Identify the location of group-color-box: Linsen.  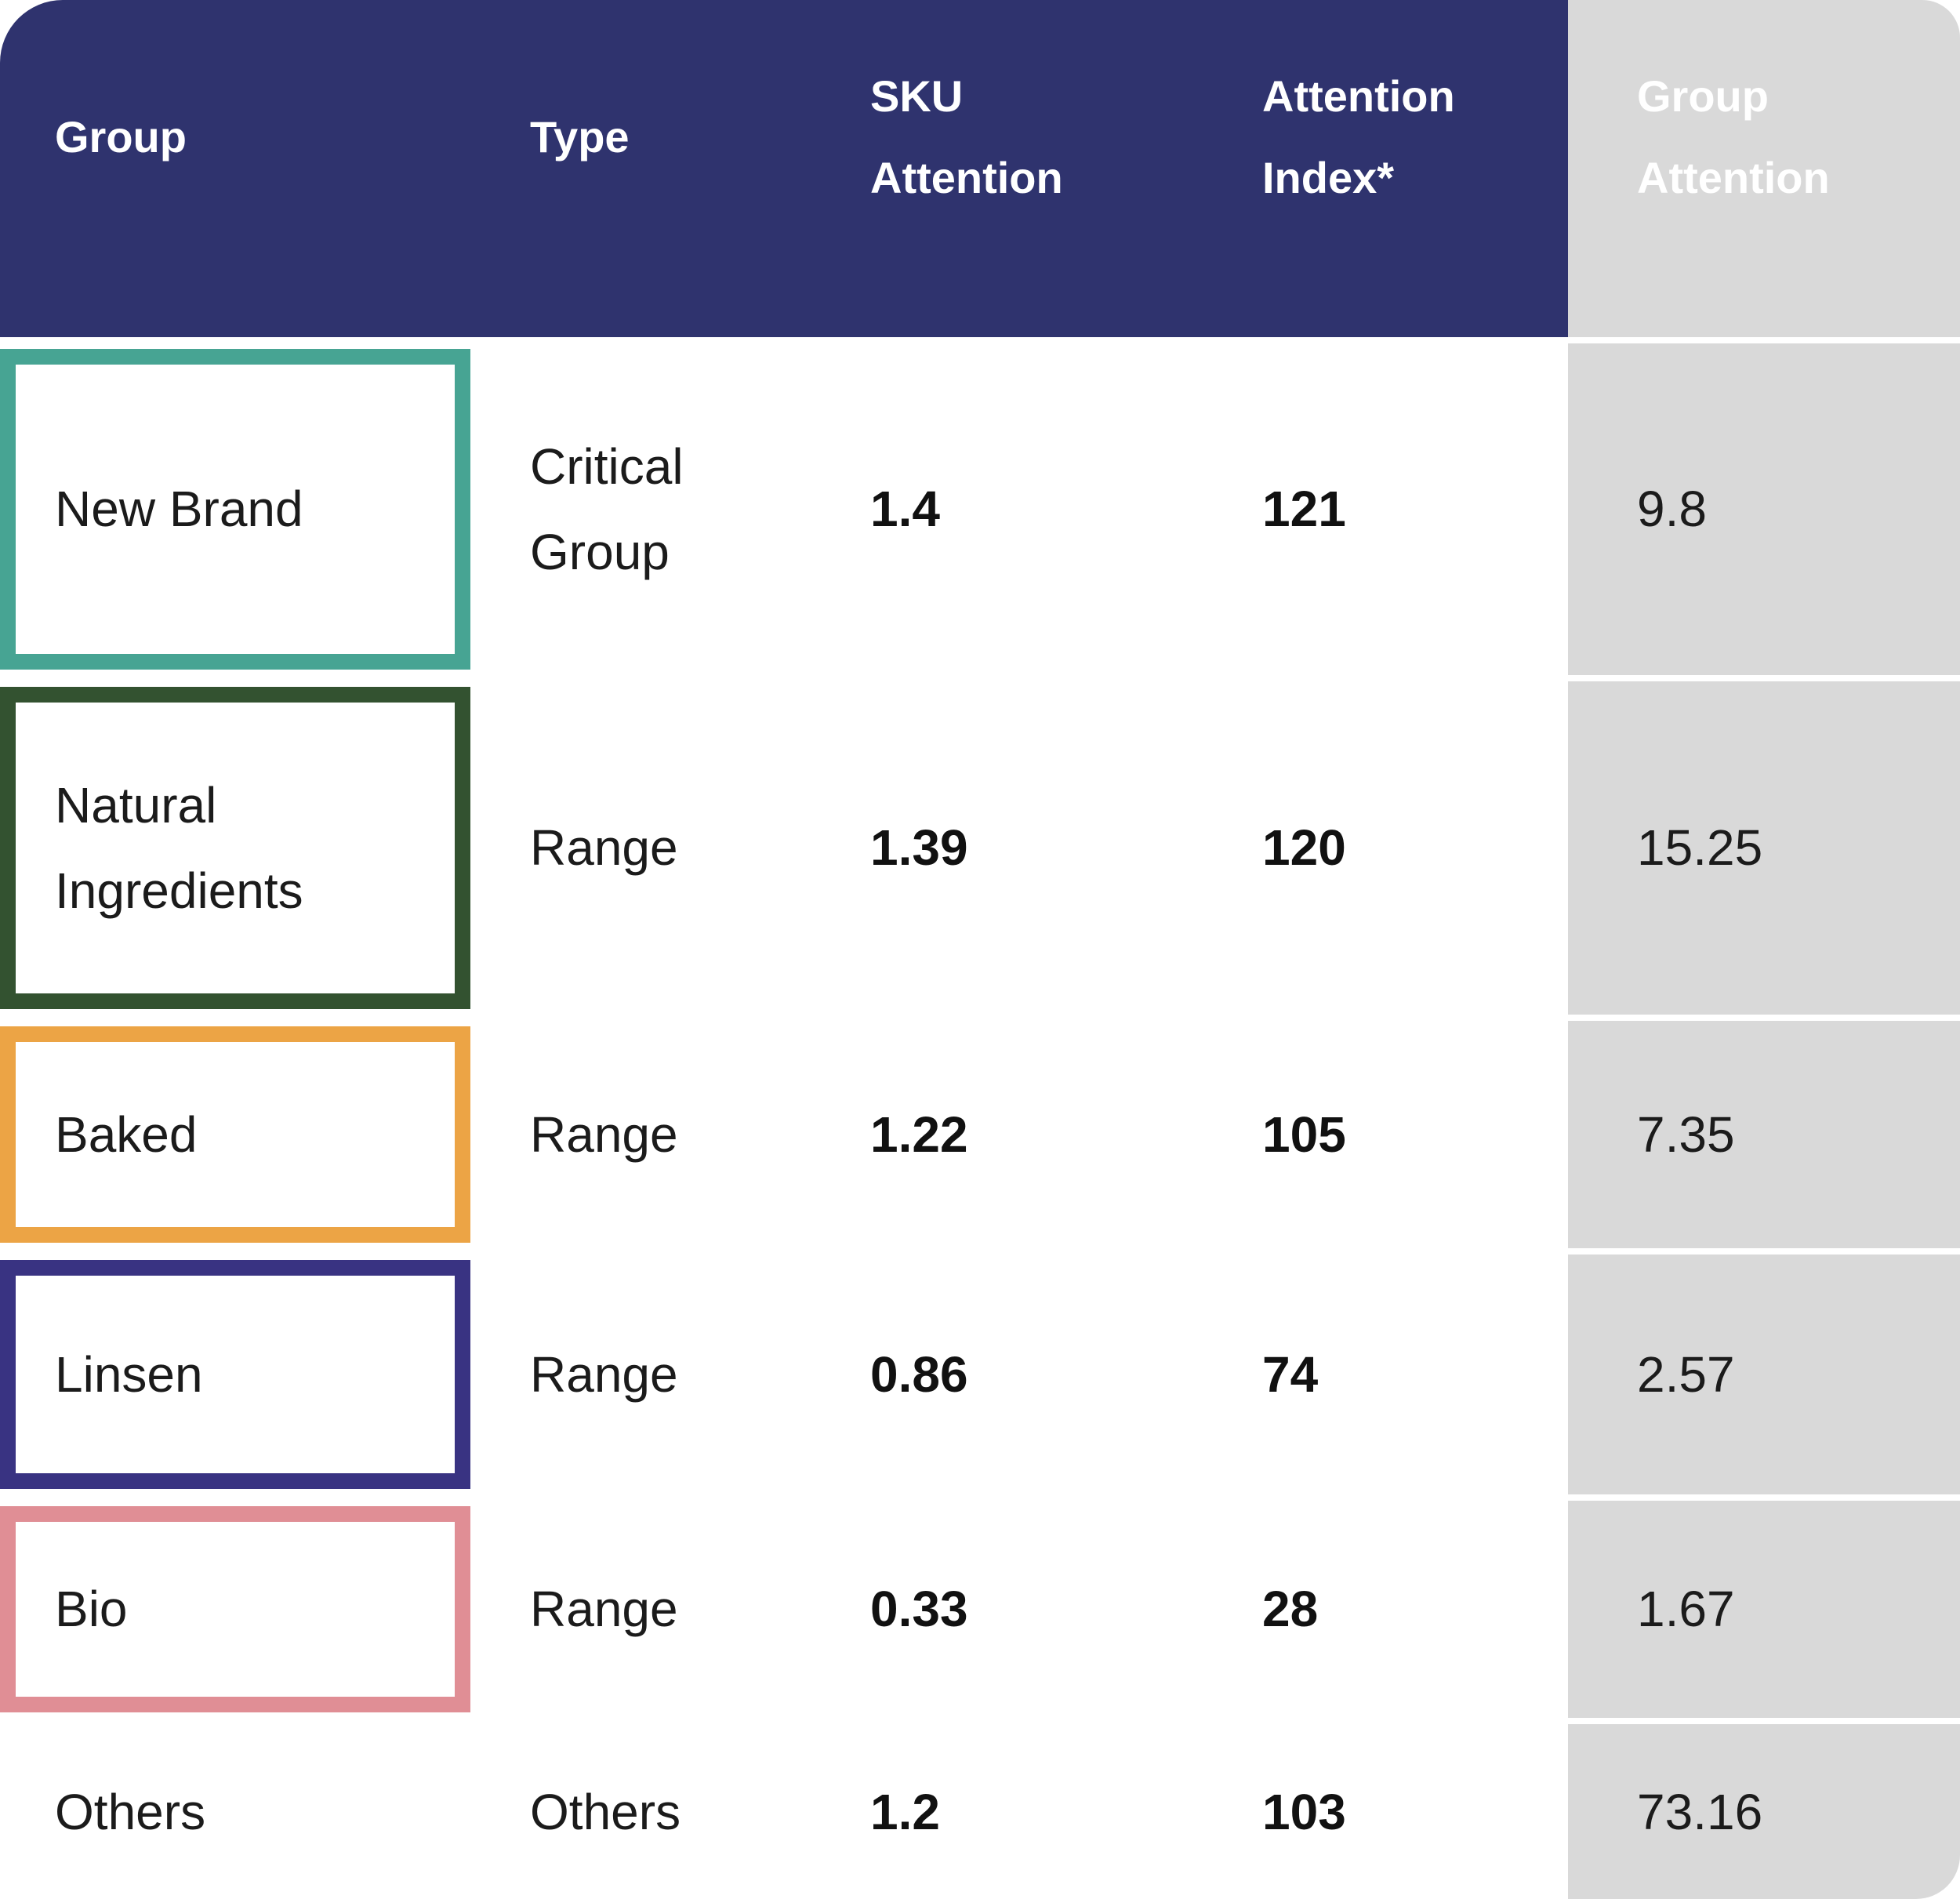
(235, 1375).